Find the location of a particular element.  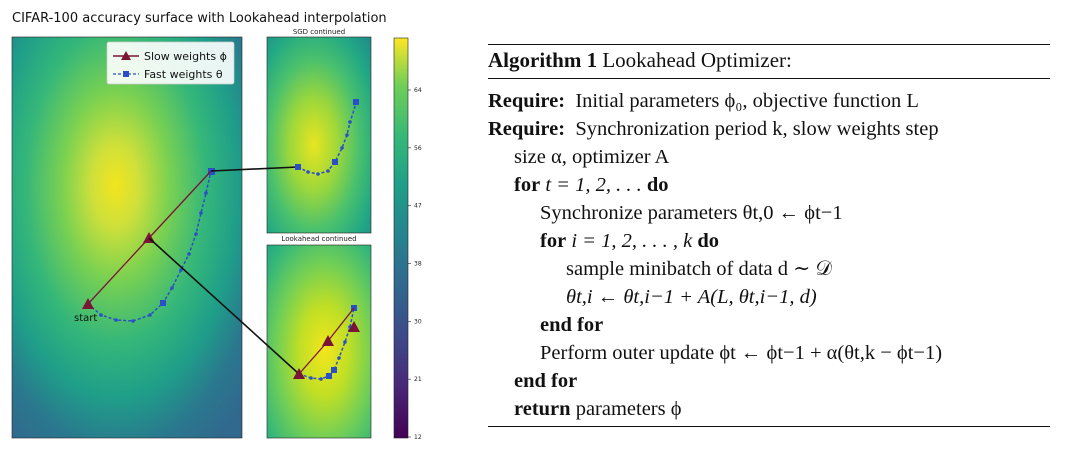

sgd-points is located at coordinates (327, 137).